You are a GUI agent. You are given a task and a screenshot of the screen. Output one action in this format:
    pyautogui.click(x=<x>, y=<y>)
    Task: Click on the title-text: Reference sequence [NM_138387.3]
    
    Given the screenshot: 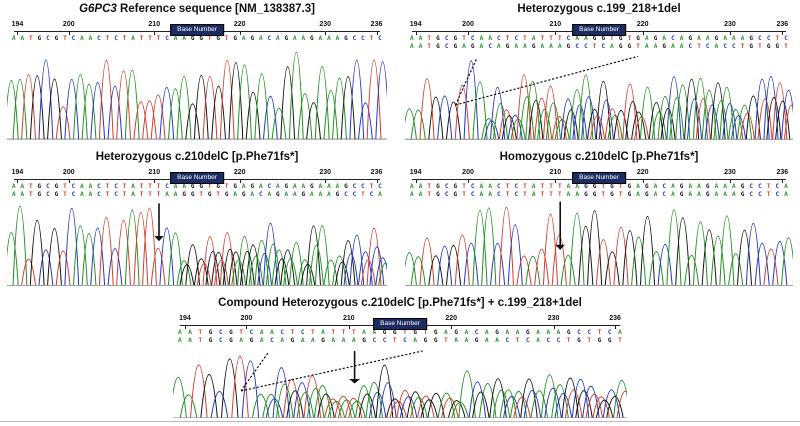 What is the action you would take?
    pyautogui.click(x=215, y=9)
    